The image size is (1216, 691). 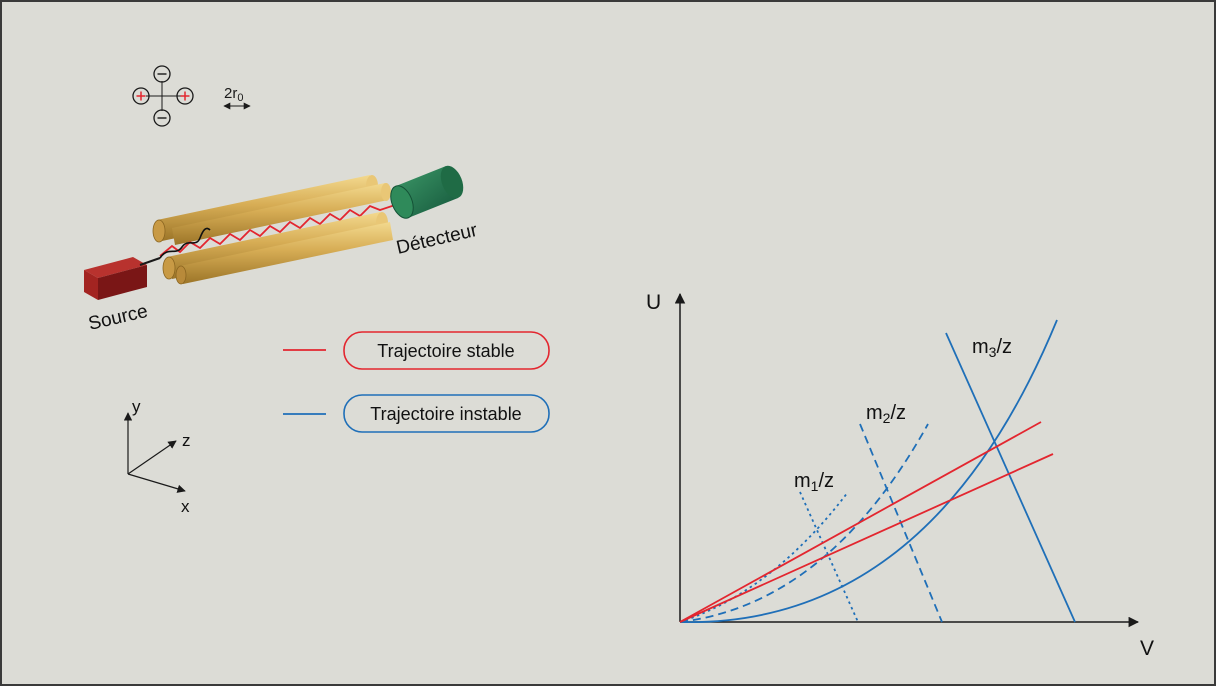 What do you see at coordinates (162, 118) in the screenshot?
I see `negative-rod-bottom-icon` at bounding box center [162, 118].